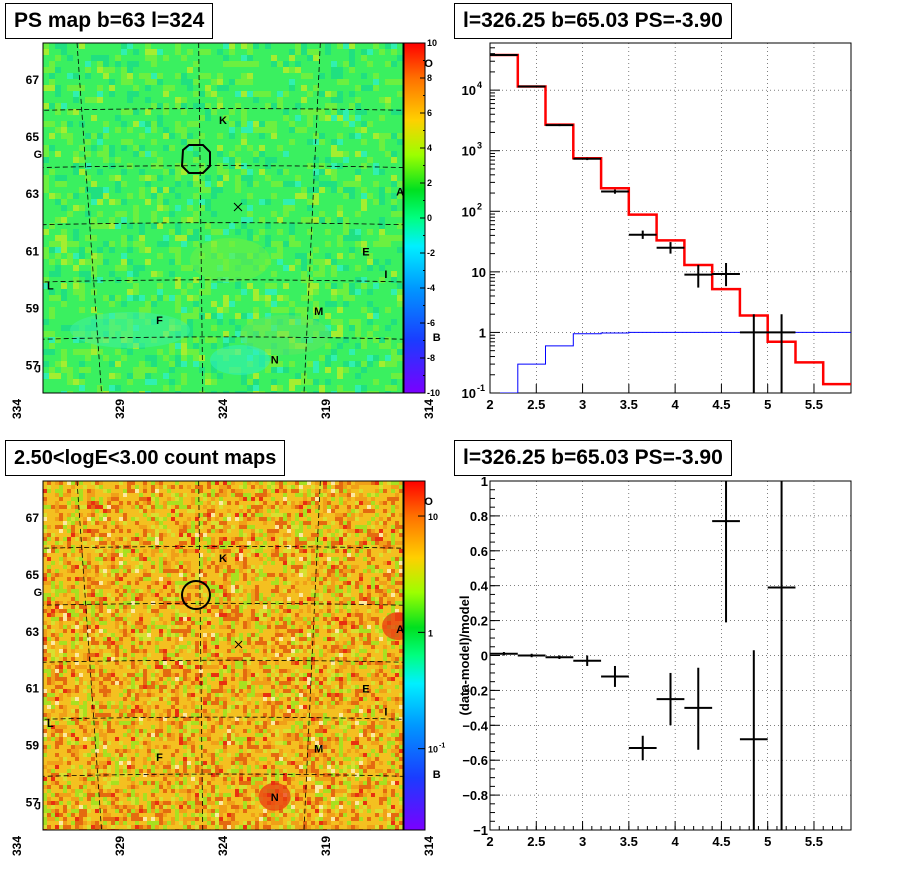  I want to click on x-tick-label: 4.5, so click(721, 841).